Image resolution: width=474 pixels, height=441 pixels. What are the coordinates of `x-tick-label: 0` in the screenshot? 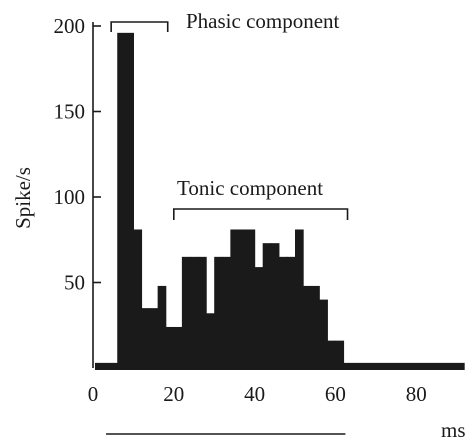 It's located at (93, 394).